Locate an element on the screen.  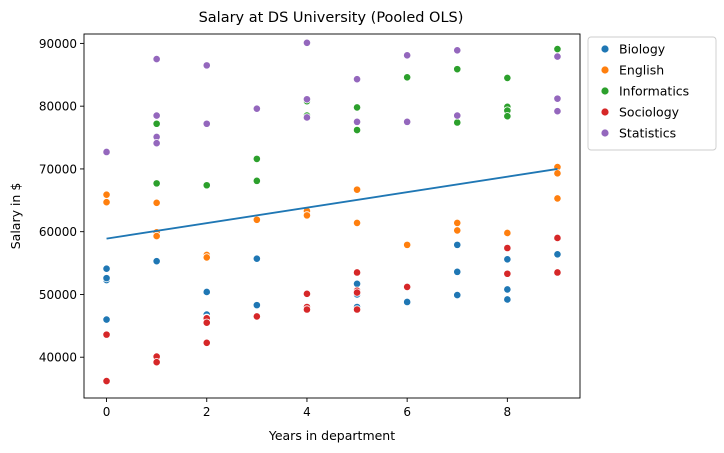
legend-item: Informatics is located at coordinates (644, 91).